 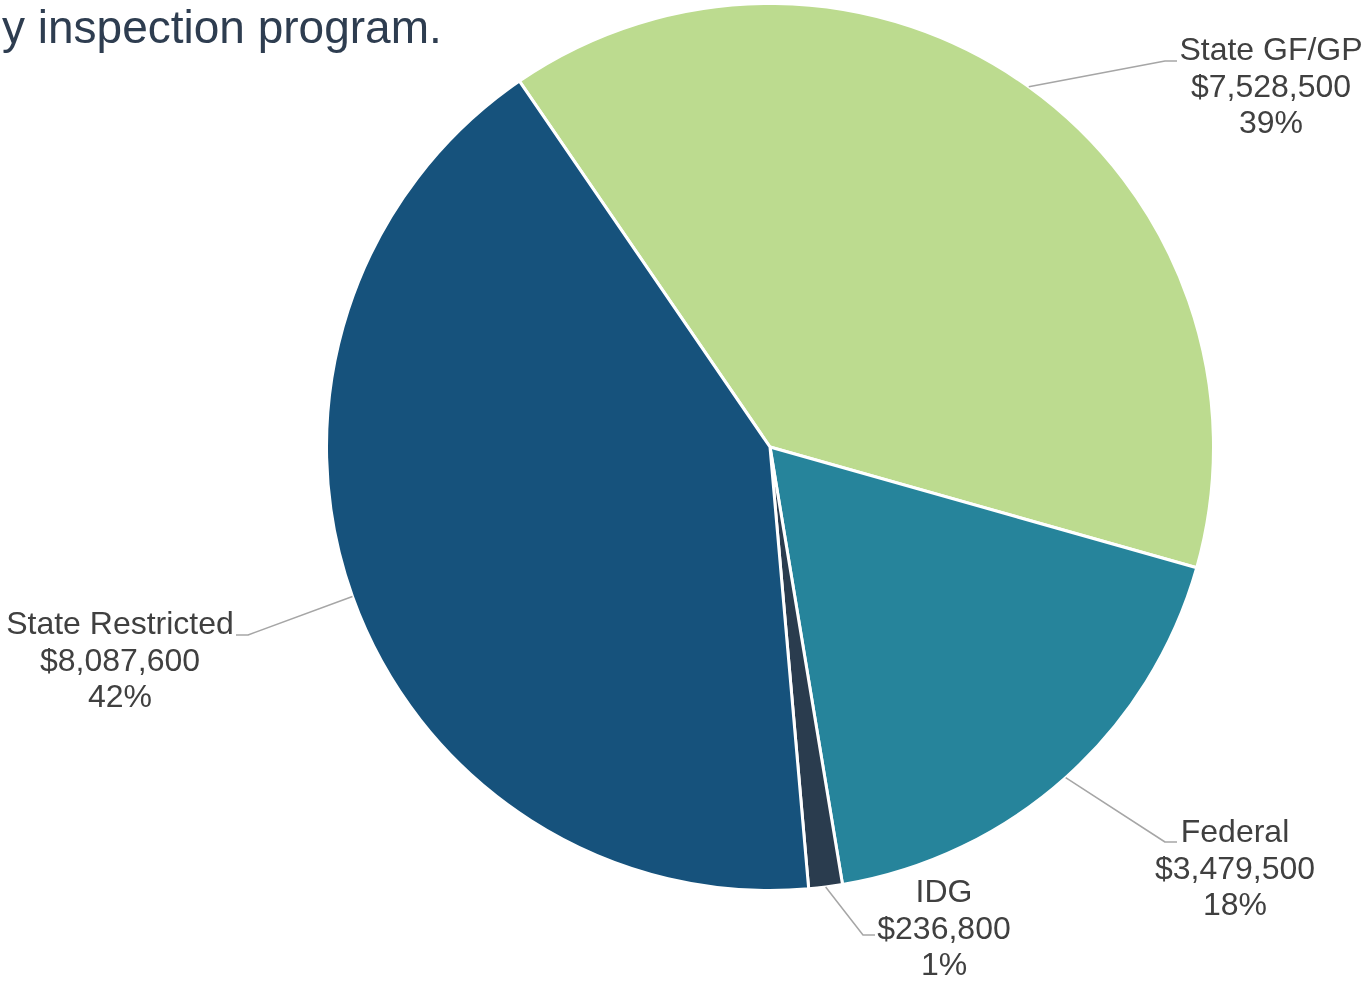 I want to click on slice-label: IDG, so click(x=944, y=891).